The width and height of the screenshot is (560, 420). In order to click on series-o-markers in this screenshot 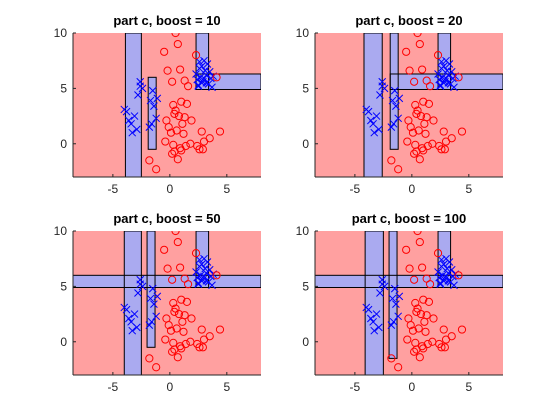, I will do `click(185, 103)`.